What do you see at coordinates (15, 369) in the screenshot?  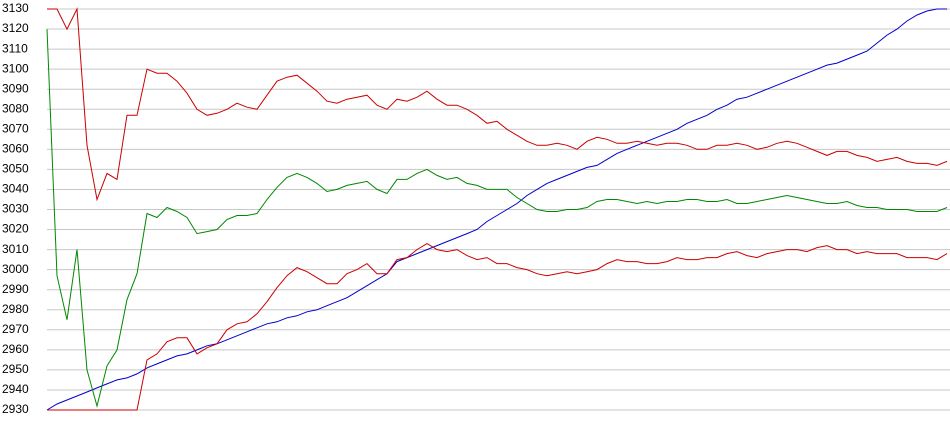 I see `y-tick-label: 2950` at bounding box center [15, 369].